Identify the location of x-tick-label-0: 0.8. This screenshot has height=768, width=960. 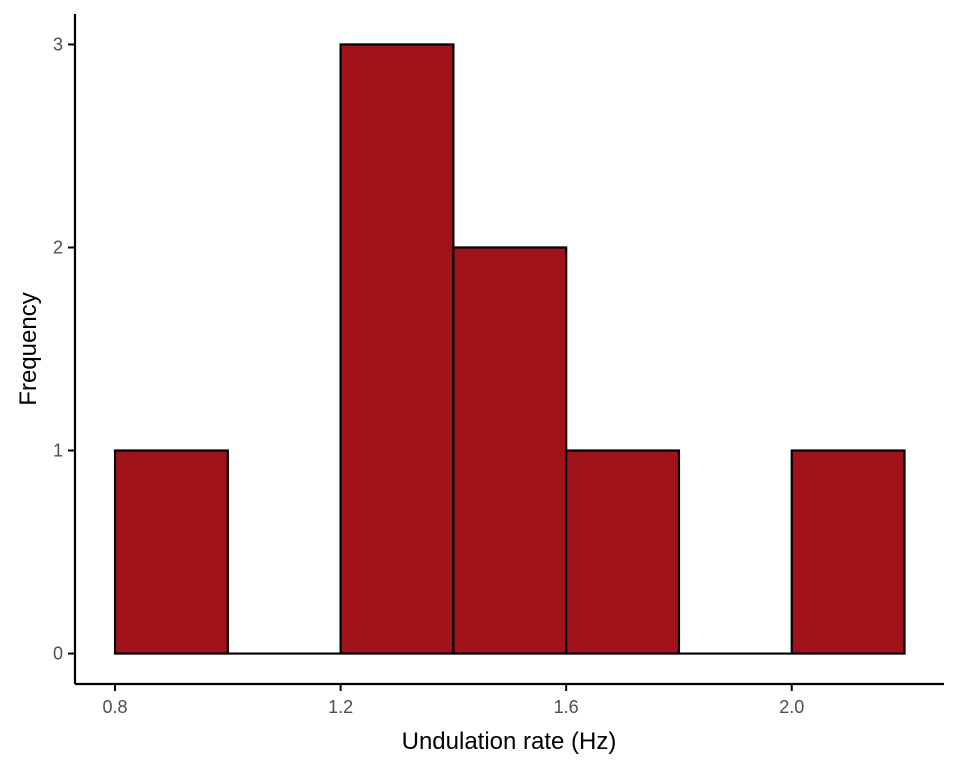
(115, 707).